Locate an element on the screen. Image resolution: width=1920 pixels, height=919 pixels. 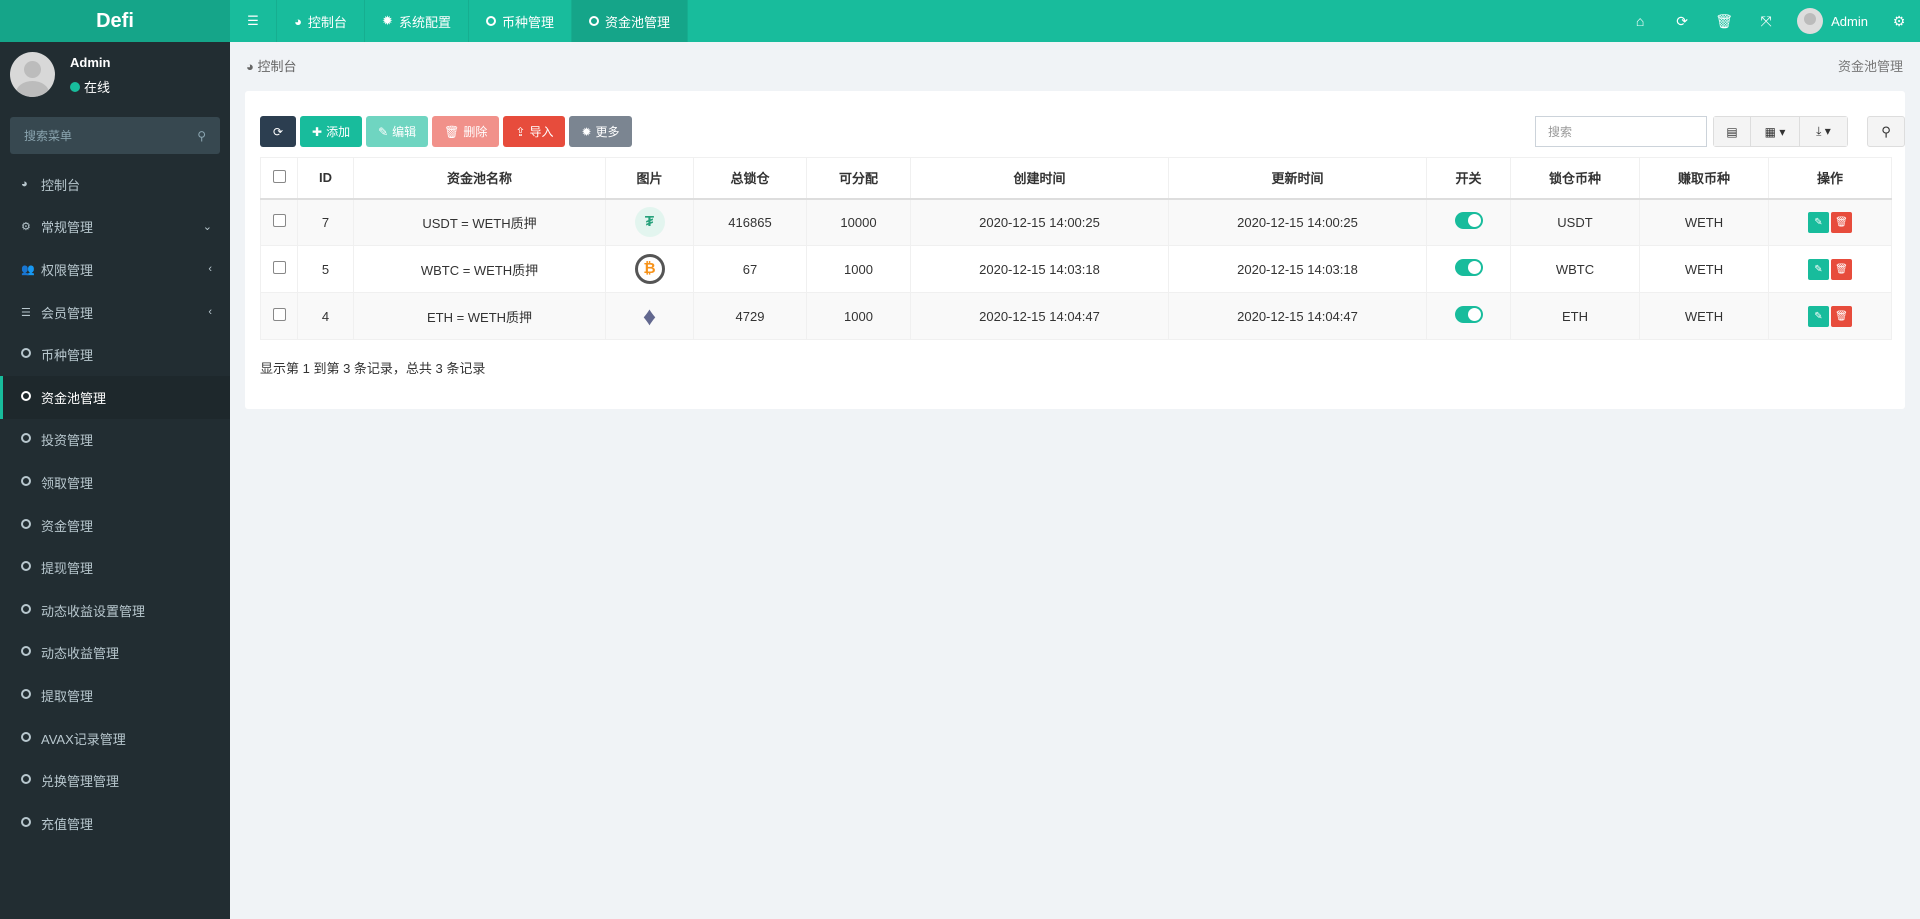
sidebar-item: 币种管理 is located at coordinates (115, 354).